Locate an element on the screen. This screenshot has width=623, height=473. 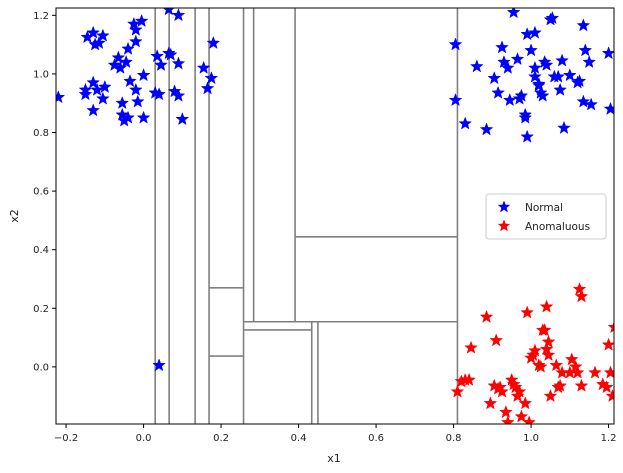
legend-marker-icon is located at coordinates (504, 225).